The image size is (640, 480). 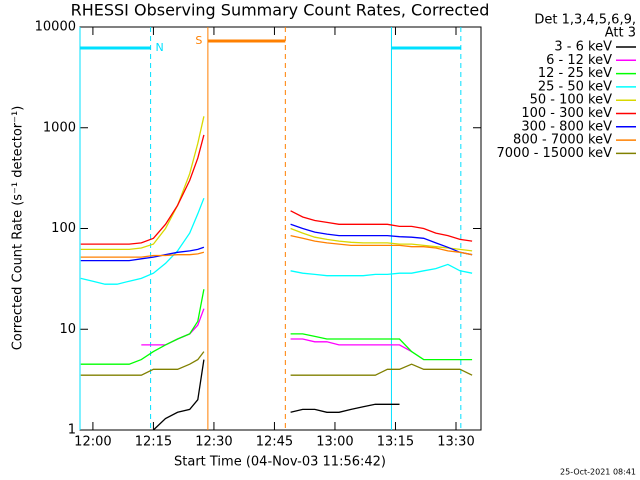 I want to click on legend-label: 800 - 7000 keV, so click(x=562, y=140).